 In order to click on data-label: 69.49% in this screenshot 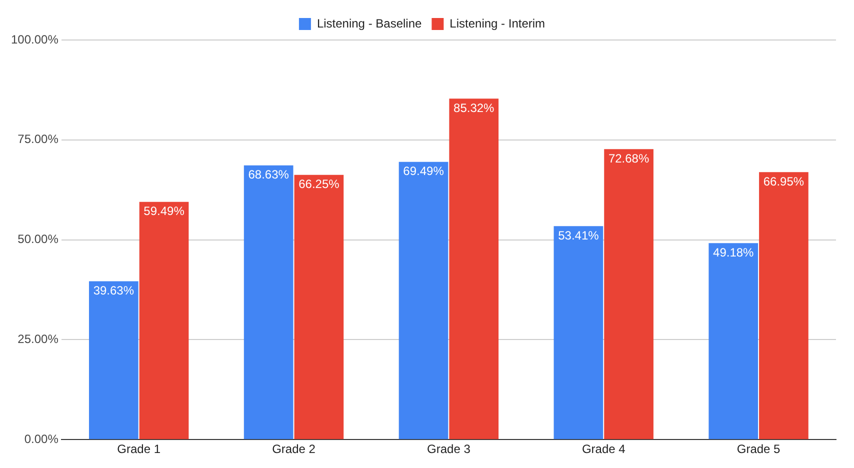, I will do `click(423, 171)`.